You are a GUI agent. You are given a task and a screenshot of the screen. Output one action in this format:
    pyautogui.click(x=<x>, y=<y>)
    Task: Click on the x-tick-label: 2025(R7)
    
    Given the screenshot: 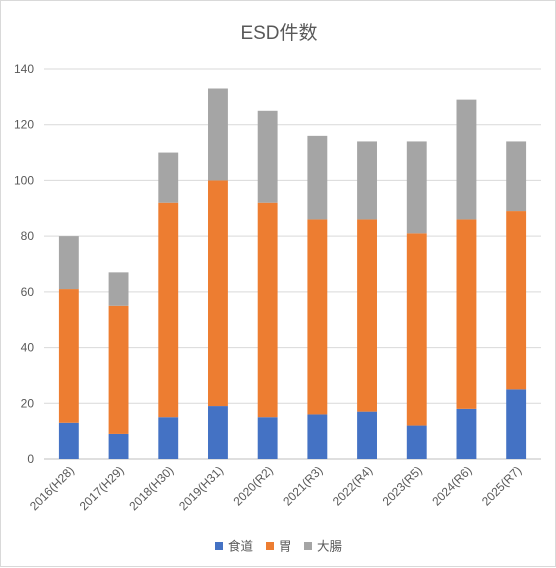 What is the action you would take?
    pyautogui.click(x=501, y=485)
    